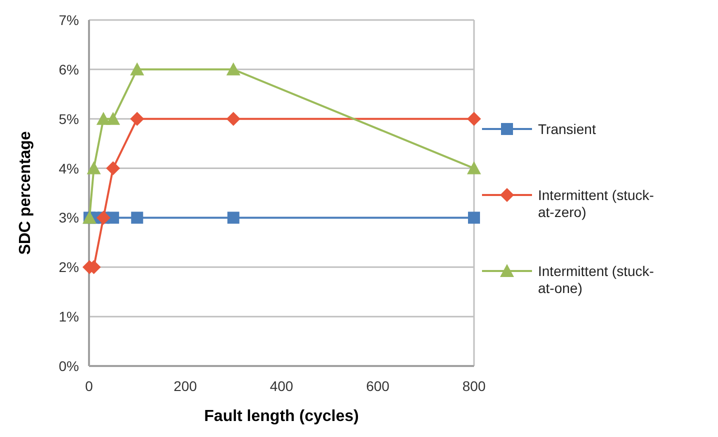 The image size is (718, 437). What do you see at coordinates (89, 386) in the screenshot?
I see `x-tick-label: 0` at bounding box center [89, 386].